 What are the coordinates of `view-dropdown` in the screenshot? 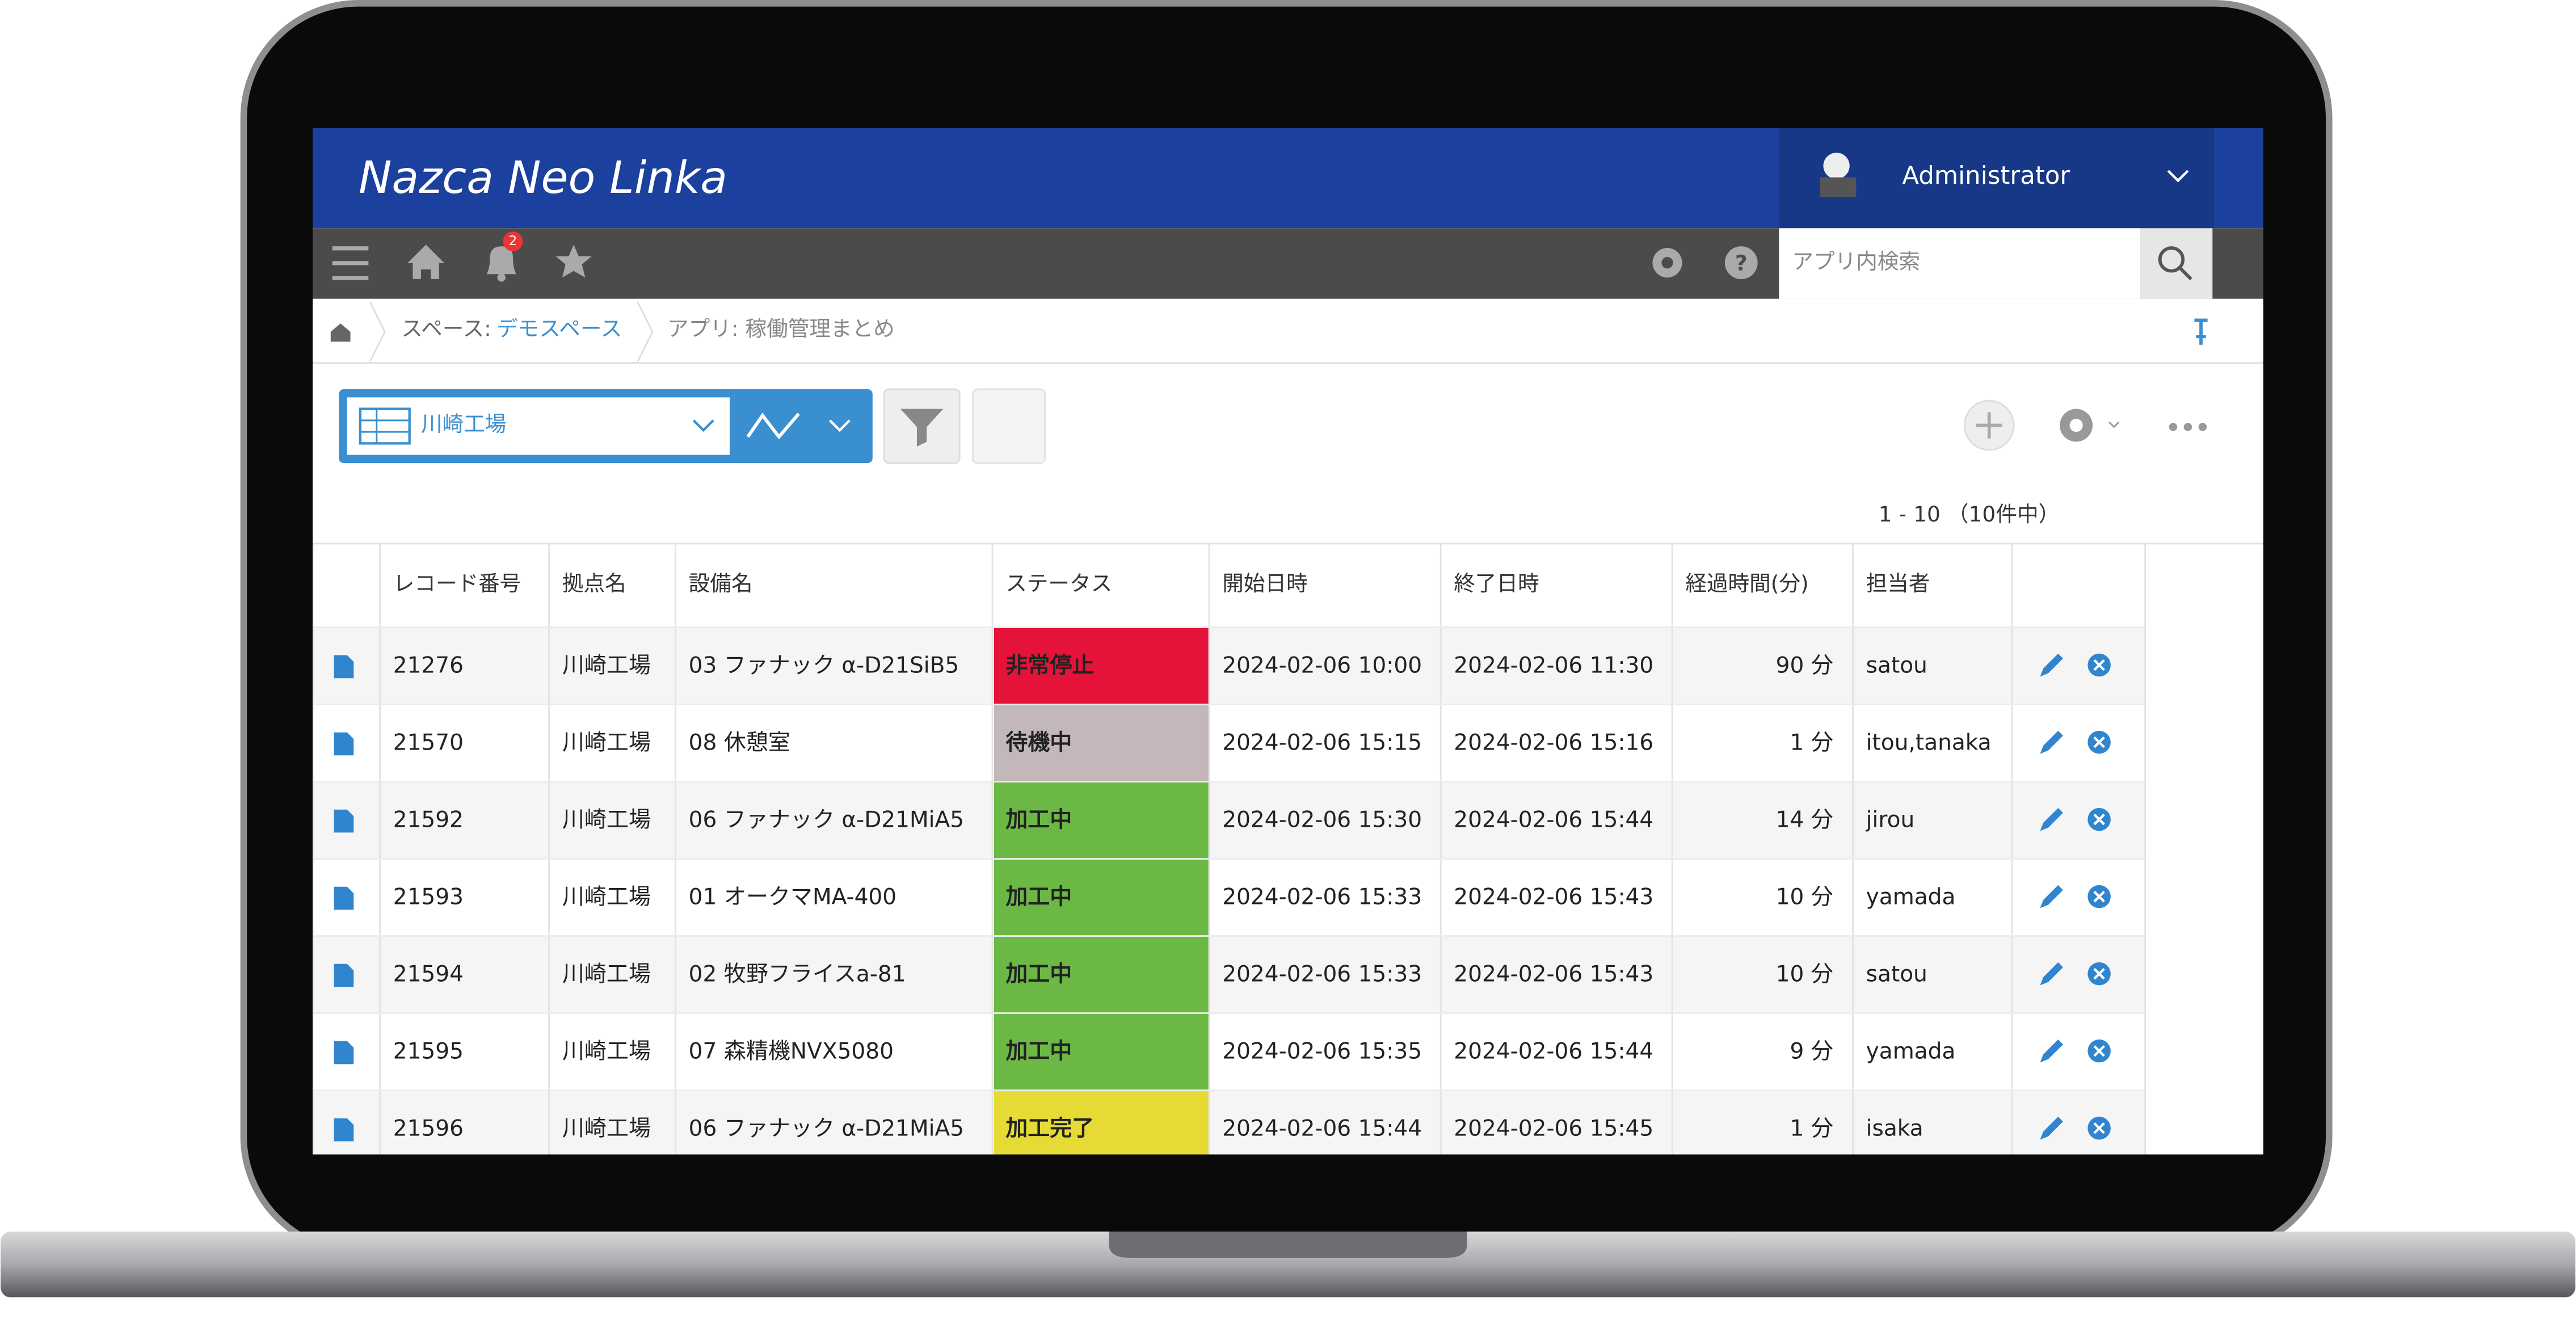 It's located at (538, 426).